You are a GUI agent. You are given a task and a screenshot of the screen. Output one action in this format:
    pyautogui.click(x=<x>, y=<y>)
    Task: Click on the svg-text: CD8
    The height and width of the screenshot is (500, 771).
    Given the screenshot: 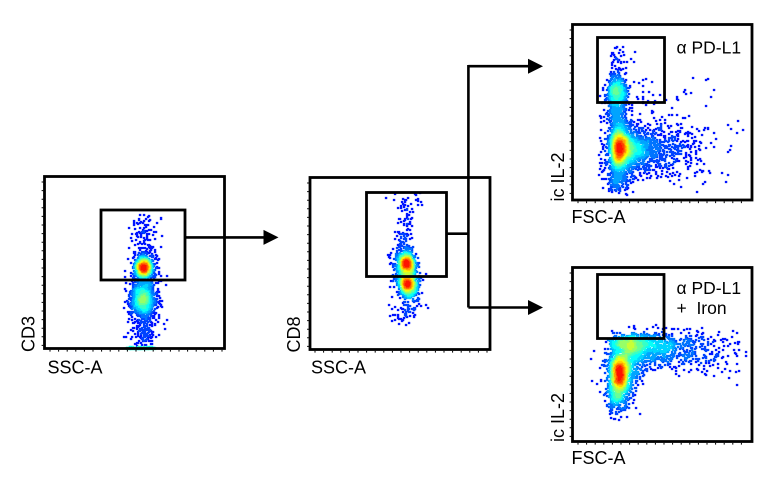 What is the action you would take?
    pyautogui.click(x=294, y=334)
    